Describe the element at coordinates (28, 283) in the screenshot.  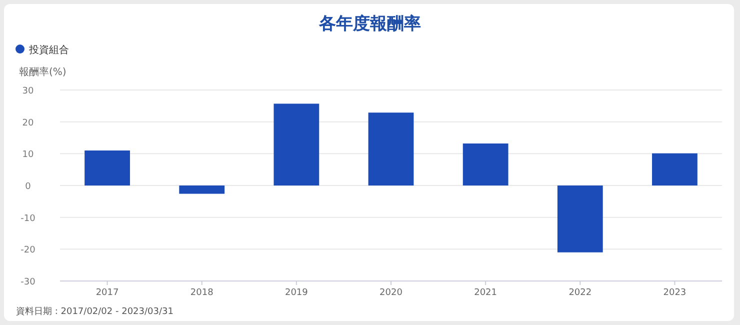
I see `y-tick-label: -30` at that location.